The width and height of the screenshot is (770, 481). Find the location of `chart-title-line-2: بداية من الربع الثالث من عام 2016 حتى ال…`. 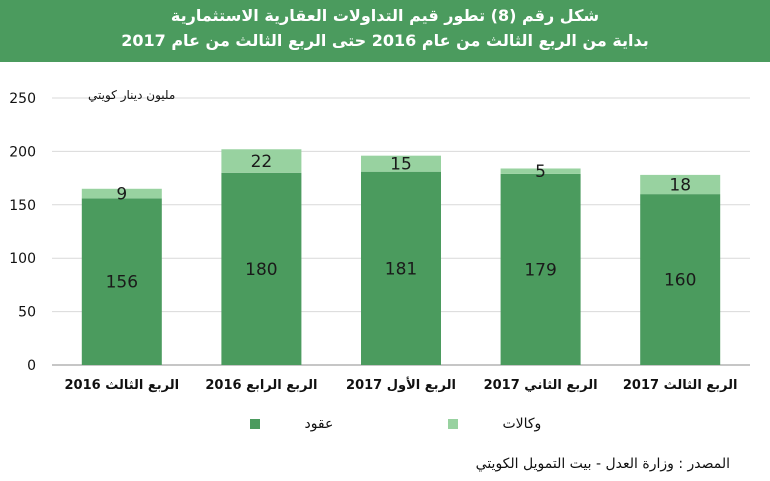

chart-title-line-2: بداية من الربع الثالث من عام 2016 حتى ال… is located at coordinates (385, 40).